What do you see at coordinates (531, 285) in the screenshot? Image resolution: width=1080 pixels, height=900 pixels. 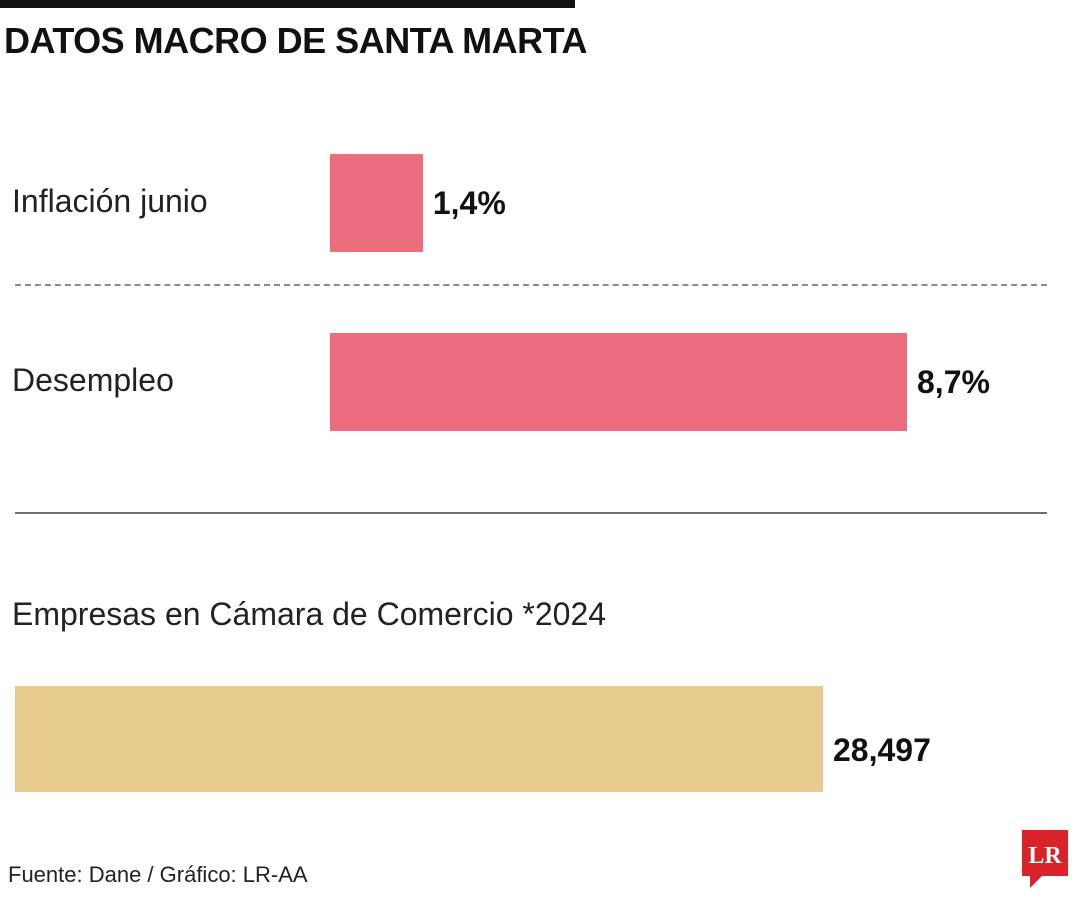 I see `dashed-divider` at bounding box center [531, 285].